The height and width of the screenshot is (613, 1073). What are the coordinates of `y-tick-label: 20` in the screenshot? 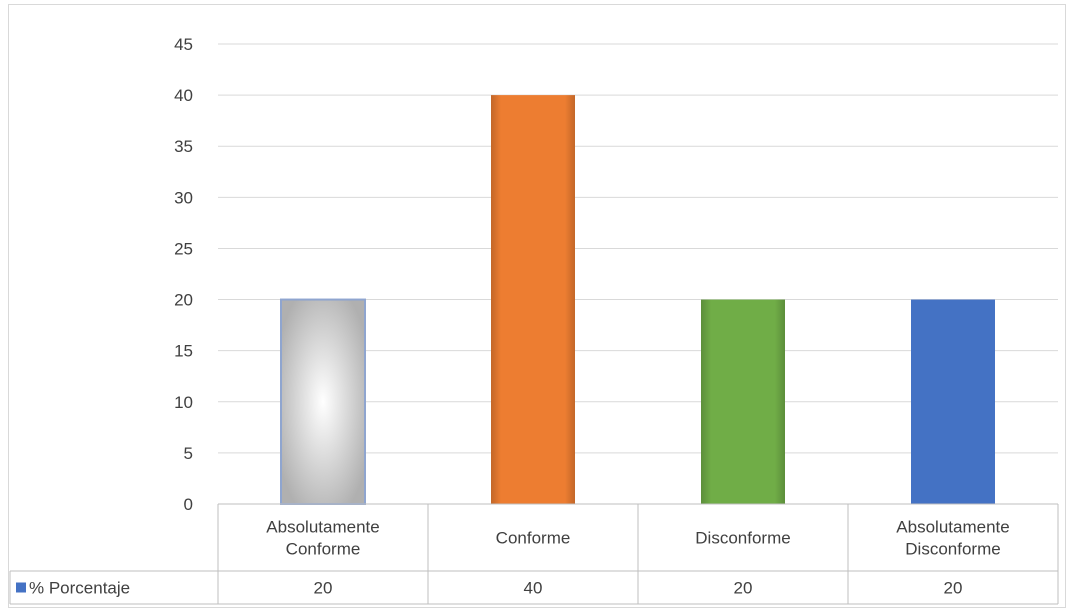 It's located at (183, 300).